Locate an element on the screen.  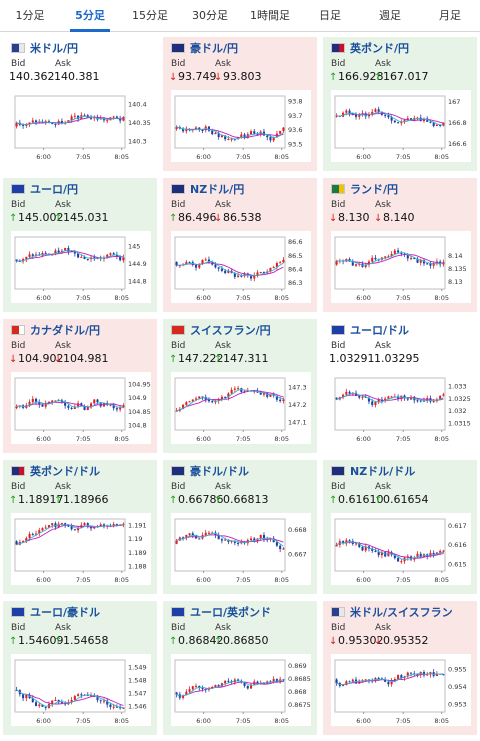
down-arrow-icon: ↓ is located at coordinates (333, 218).